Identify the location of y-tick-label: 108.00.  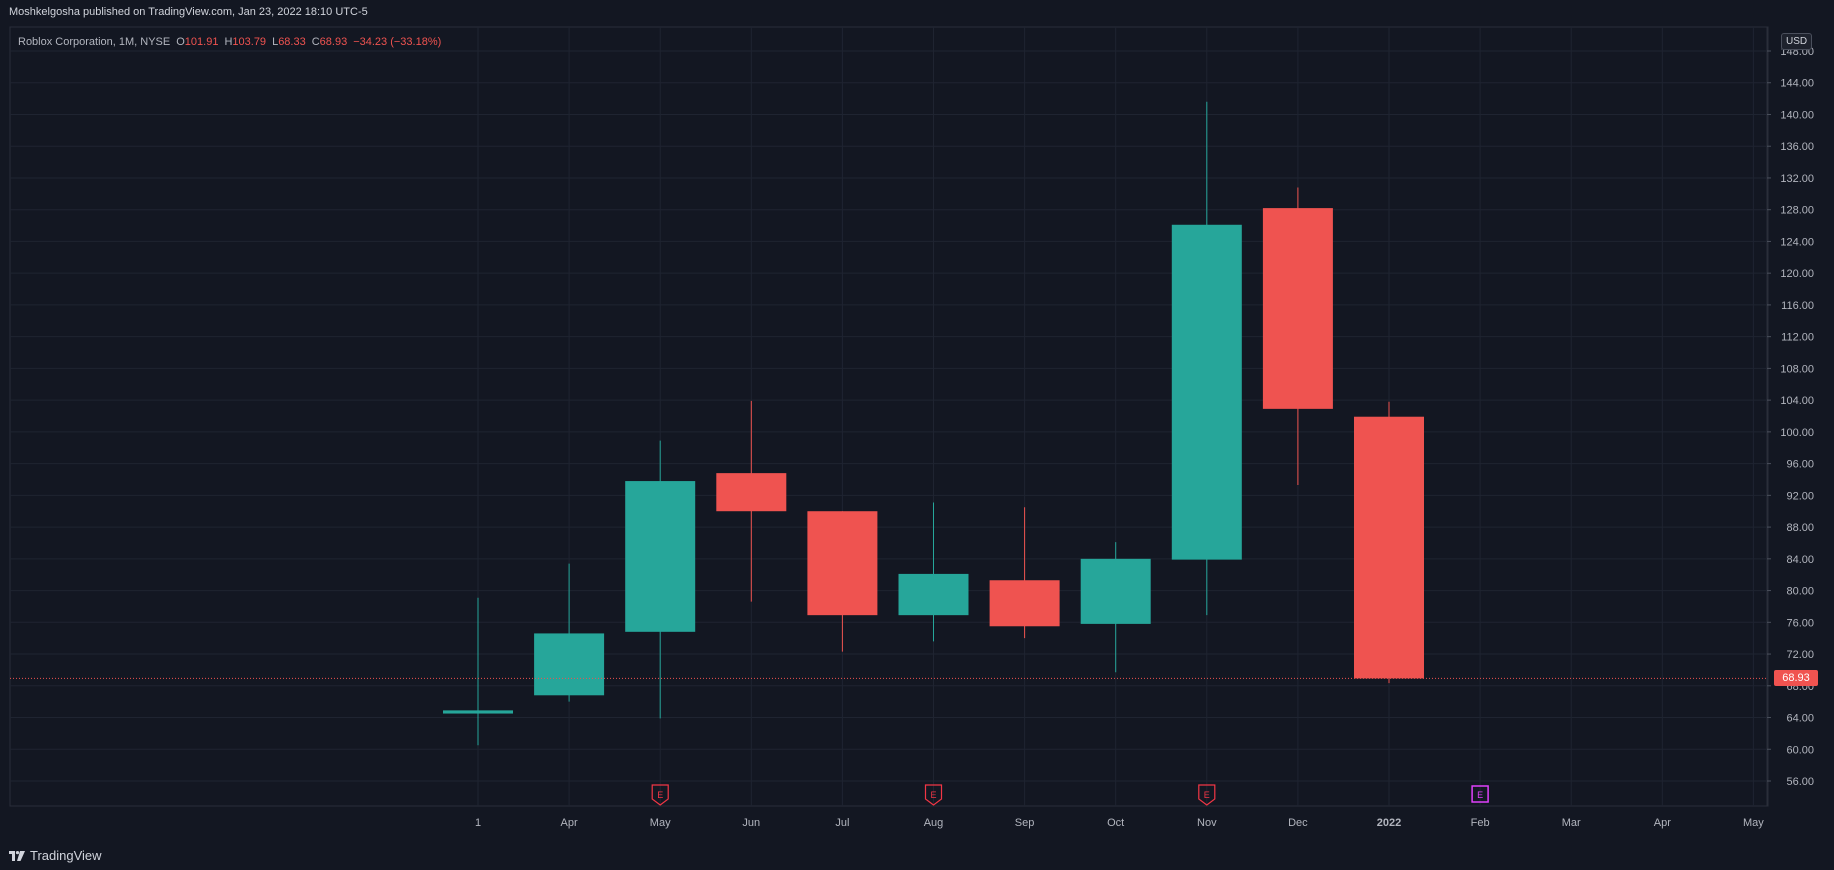
(1797, 369).